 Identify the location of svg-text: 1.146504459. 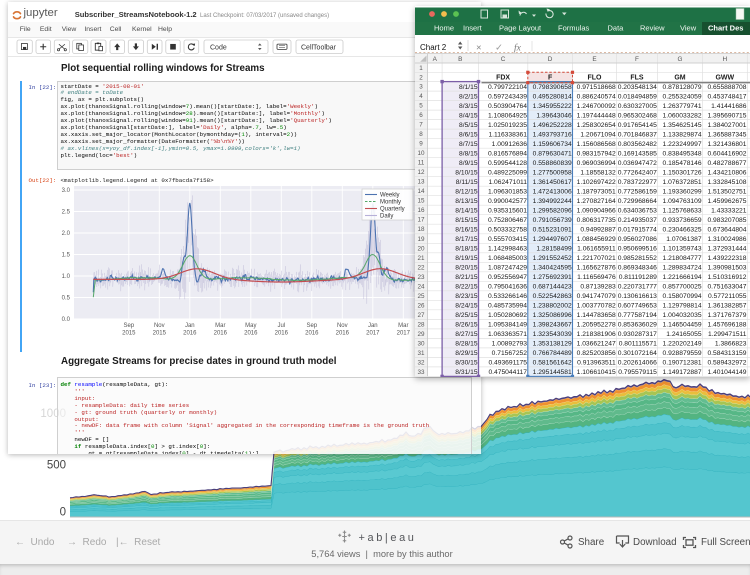
(682, 325).